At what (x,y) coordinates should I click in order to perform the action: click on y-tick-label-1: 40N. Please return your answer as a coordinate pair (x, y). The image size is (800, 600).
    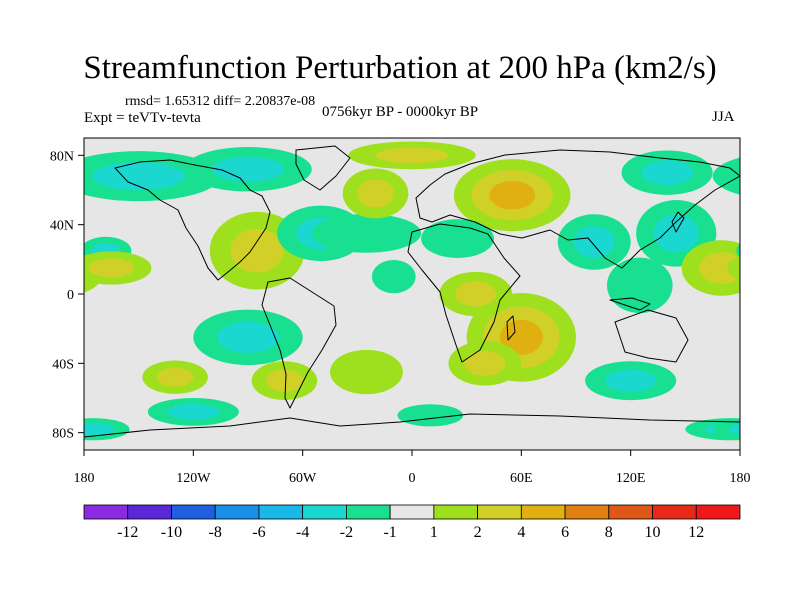
    Looking at the image, I should click on (62, 226).